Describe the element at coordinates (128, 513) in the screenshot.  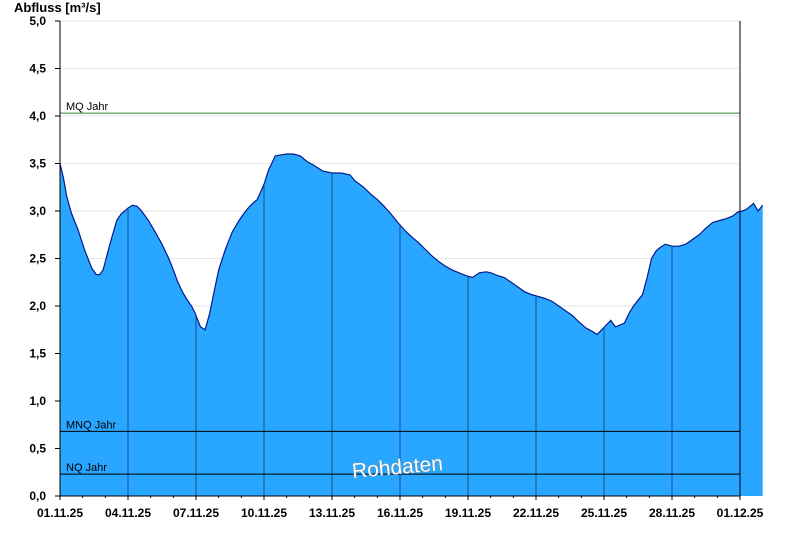
I see `x-tick-label: 04.11.25` at that location.